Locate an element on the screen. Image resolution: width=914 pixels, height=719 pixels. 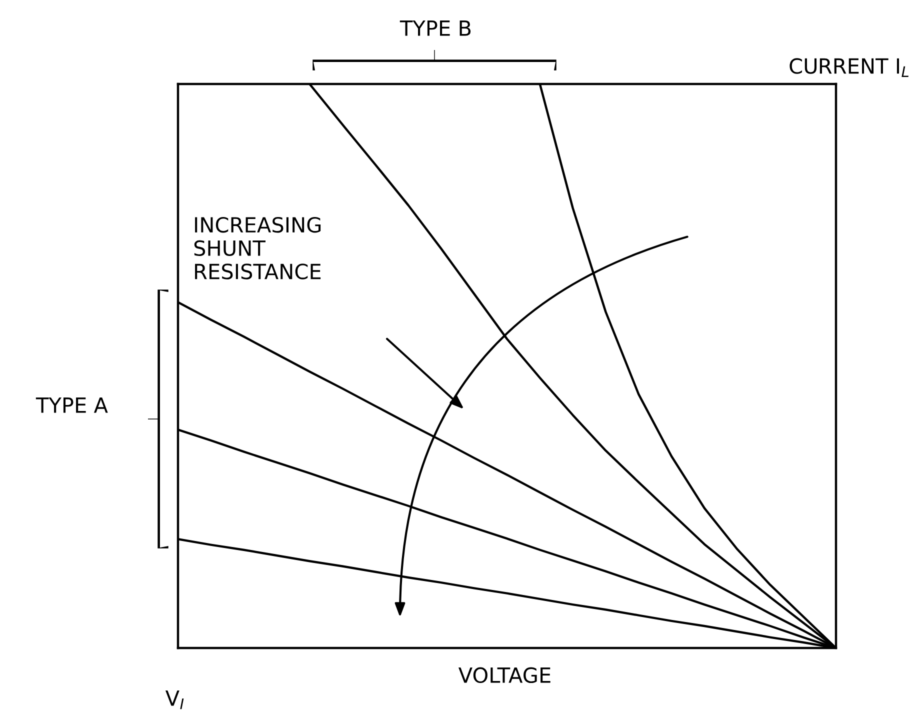
text: TYPE A is located at coordinates (72, 405).